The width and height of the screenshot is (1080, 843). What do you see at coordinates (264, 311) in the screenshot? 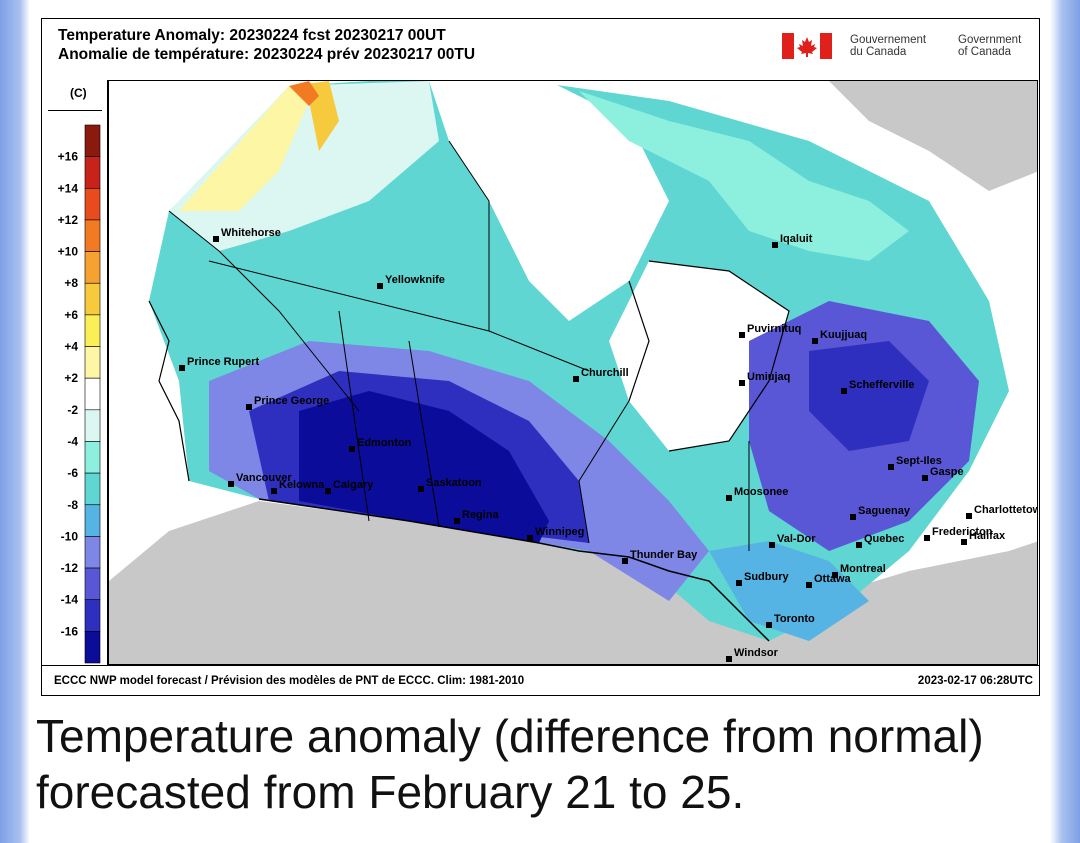
I see `provincial-border-bc` at bounding box center [264, 311].